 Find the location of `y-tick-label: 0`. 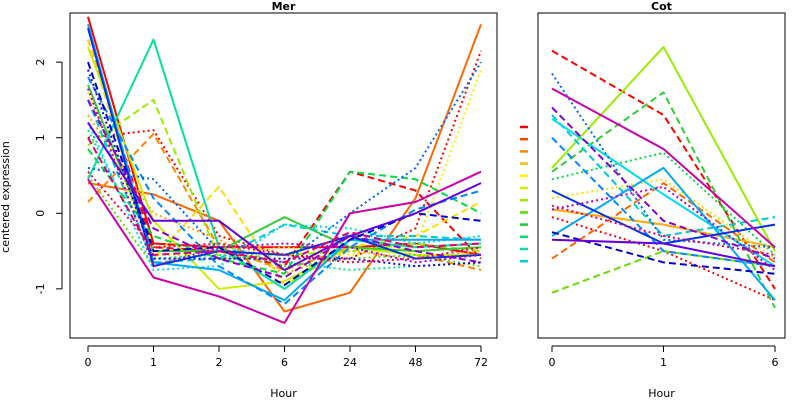

y-tick-label: 0 is located at coordinates (40, 213).